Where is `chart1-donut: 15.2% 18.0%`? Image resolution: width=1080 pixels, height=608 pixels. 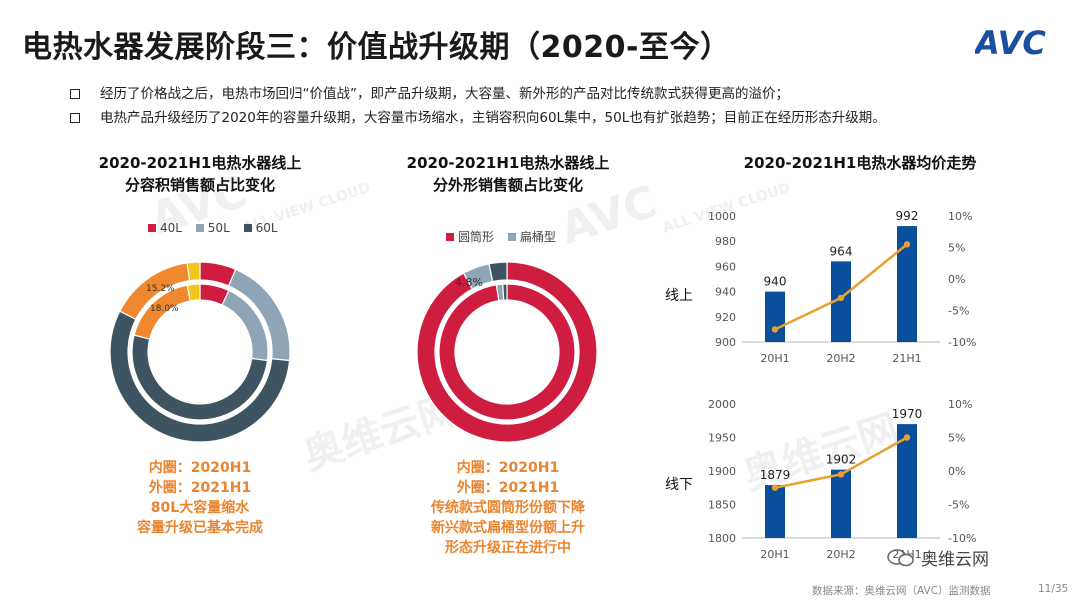 chart1-donut: 15.2% 18.0% is located at coordinates (200, 352).